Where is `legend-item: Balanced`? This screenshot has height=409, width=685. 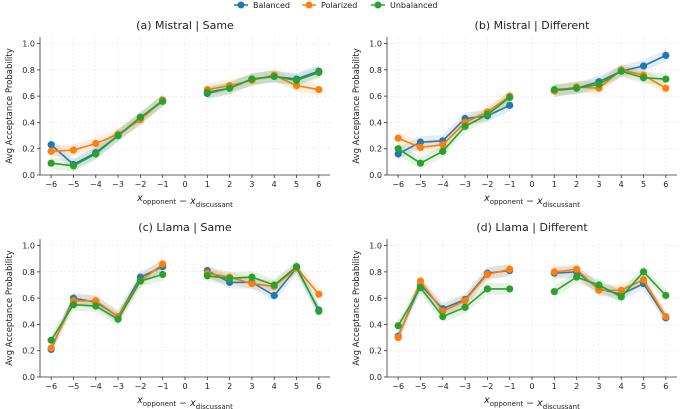 legend-item: Balanced is located at coordinates (262, 5).